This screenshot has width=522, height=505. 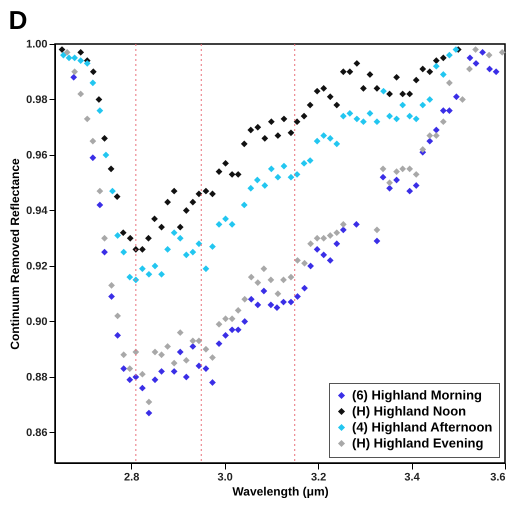 What do you see at coordinates (225, 478) in the screenshot?
I see `x-tick-label: 3.0` at bounding box center [225, 478].